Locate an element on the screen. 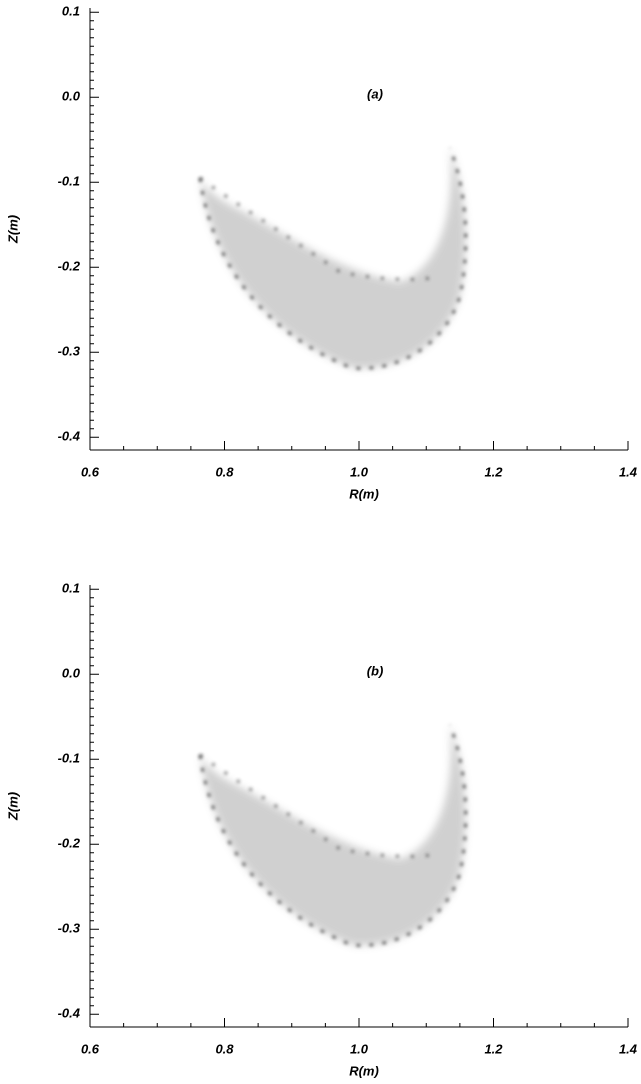 Image resolution: width=641 pixels, height=1084 pixels. panel-label: (b) is located at coordinates (375, 670).